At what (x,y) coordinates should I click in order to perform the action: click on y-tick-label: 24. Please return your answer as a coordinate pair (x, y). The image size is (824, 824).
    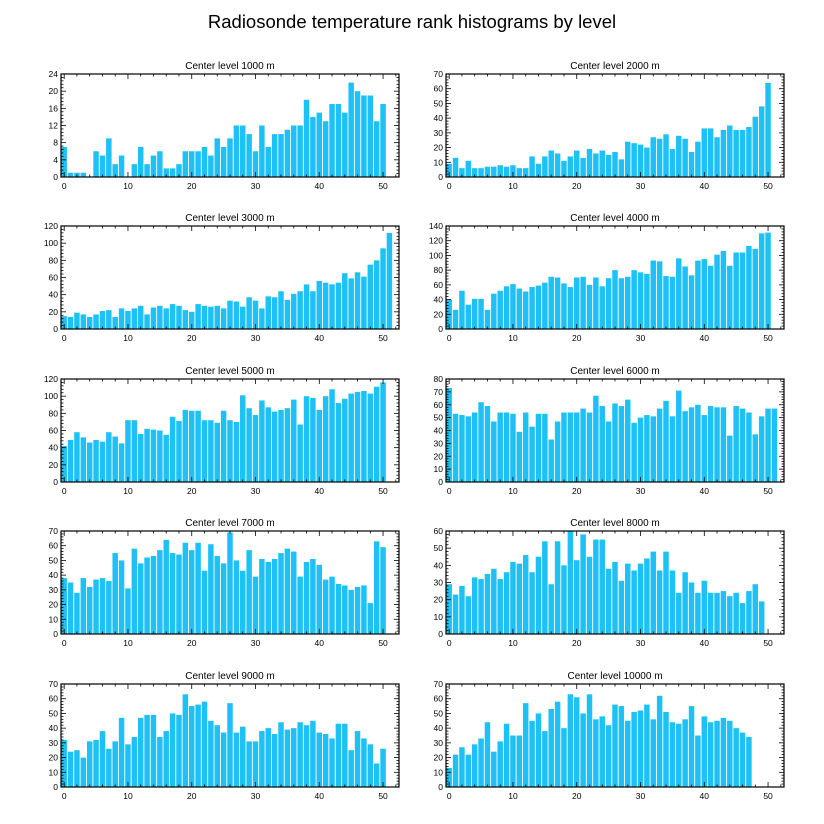
    Looking at the image, I should click on (54, 74).